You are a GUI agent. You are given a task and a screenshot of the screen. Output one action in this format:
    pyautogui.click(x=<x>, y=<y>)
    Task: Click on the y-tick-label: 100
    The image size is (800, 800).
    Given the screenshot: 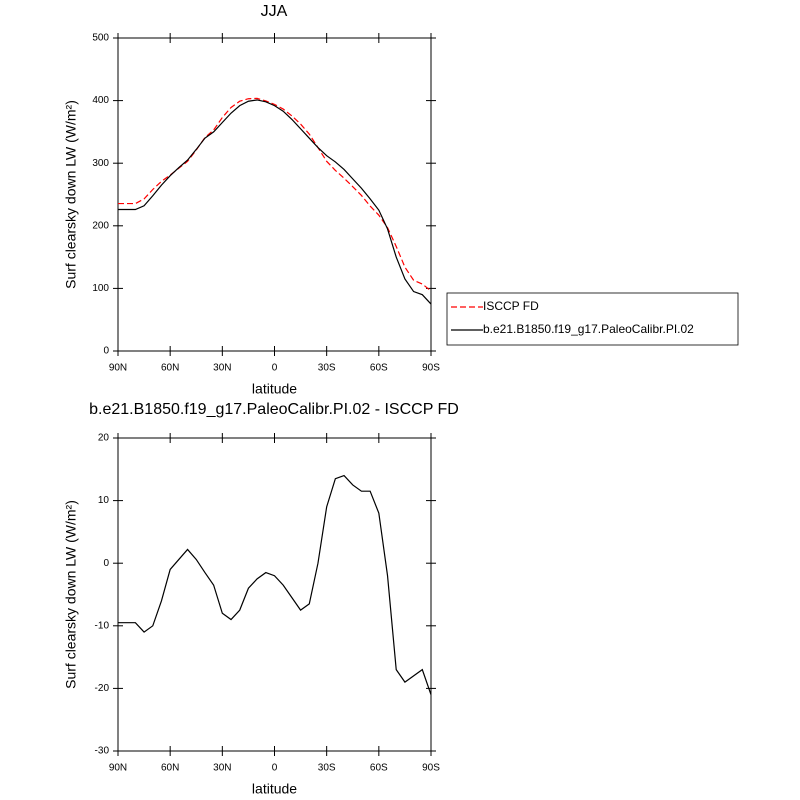 What is the action you would take?
    pyautogui.click(x=100, y=288)
    